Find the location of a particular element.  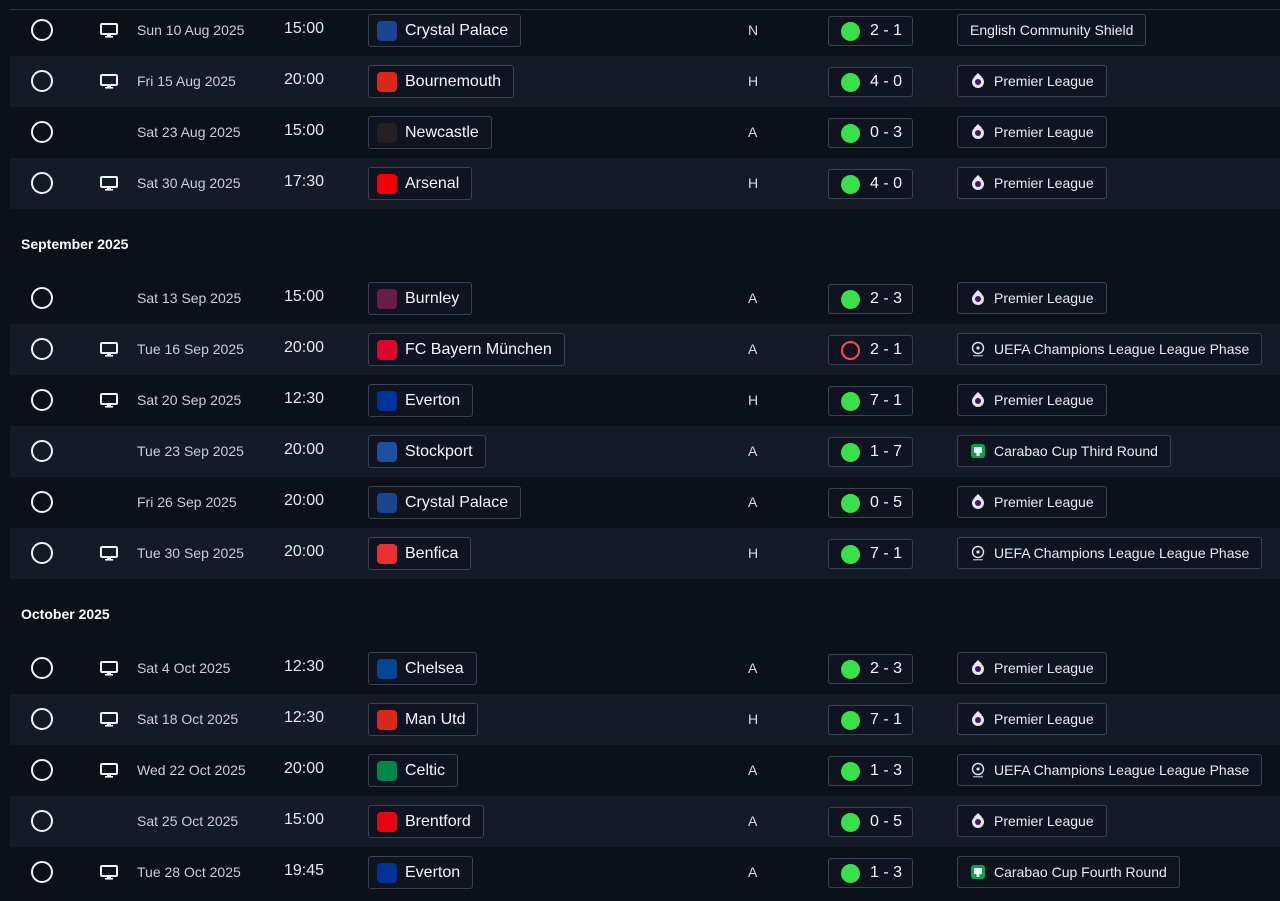

loss-indicator-icon is located at coordinates (850, 350).